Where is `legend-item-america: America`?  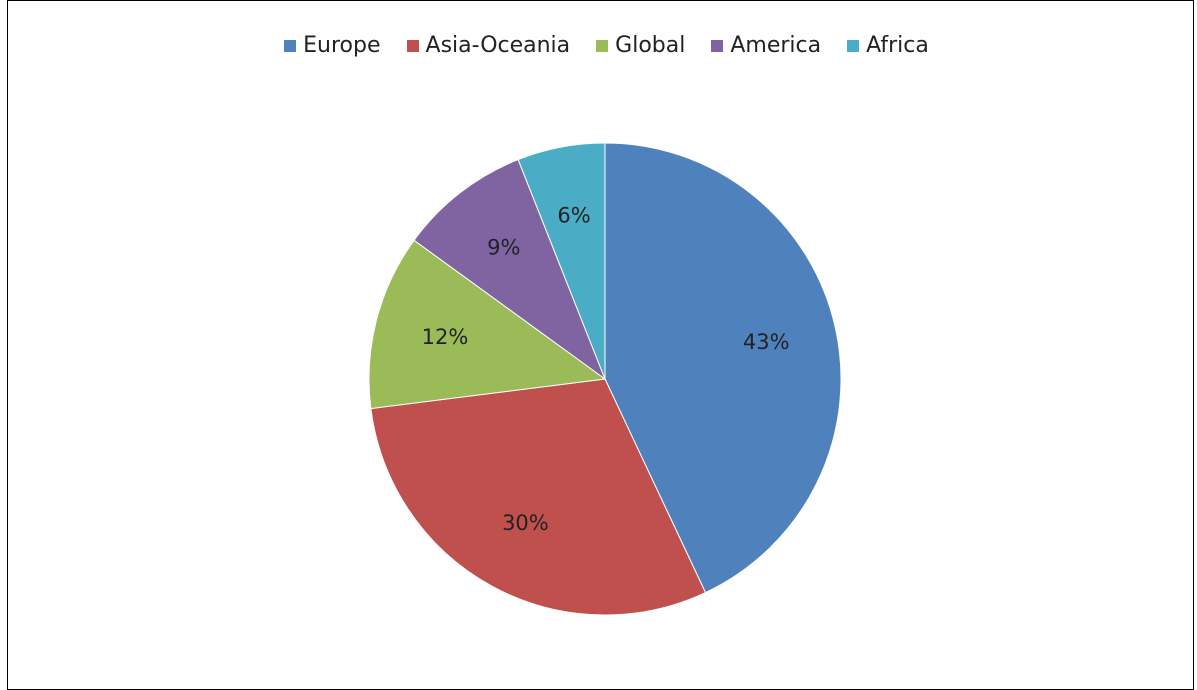 legend-item-america: America is located at coordinates (766, 45).